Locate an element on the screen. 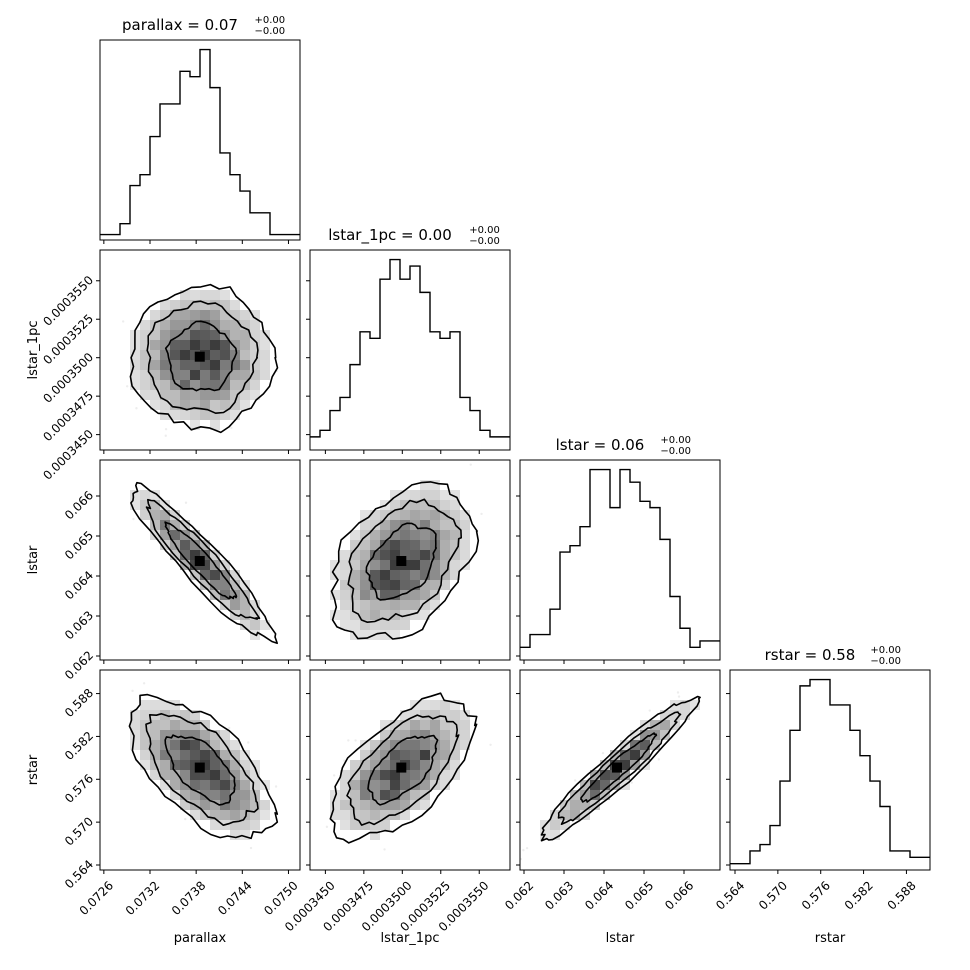 The image size is (970, 970). y-axis-label-lstar: lstar is located at coordinates (33, 559).